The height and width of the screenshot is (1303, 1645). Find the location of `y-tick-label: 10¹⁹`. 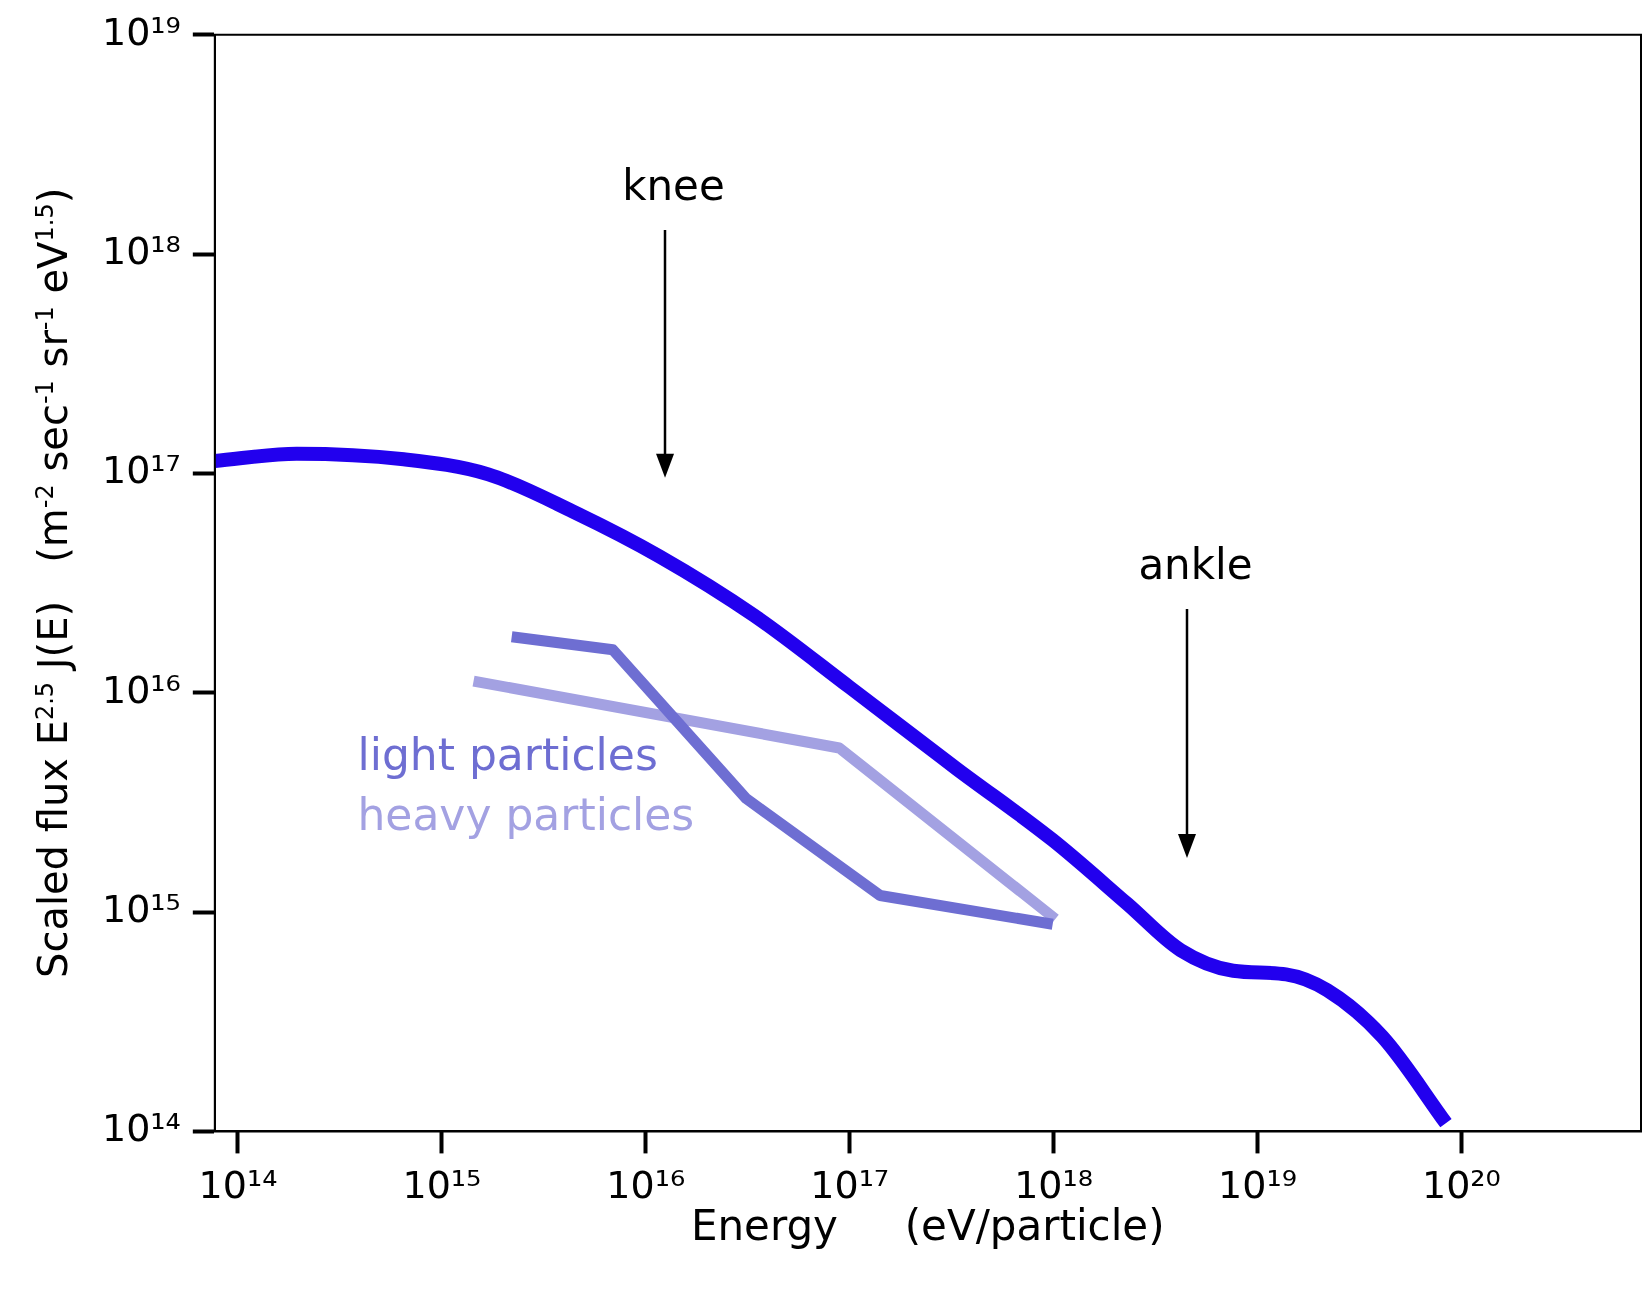

y-tick-label: 10¹⁹ is located at coordinates (141, 31).